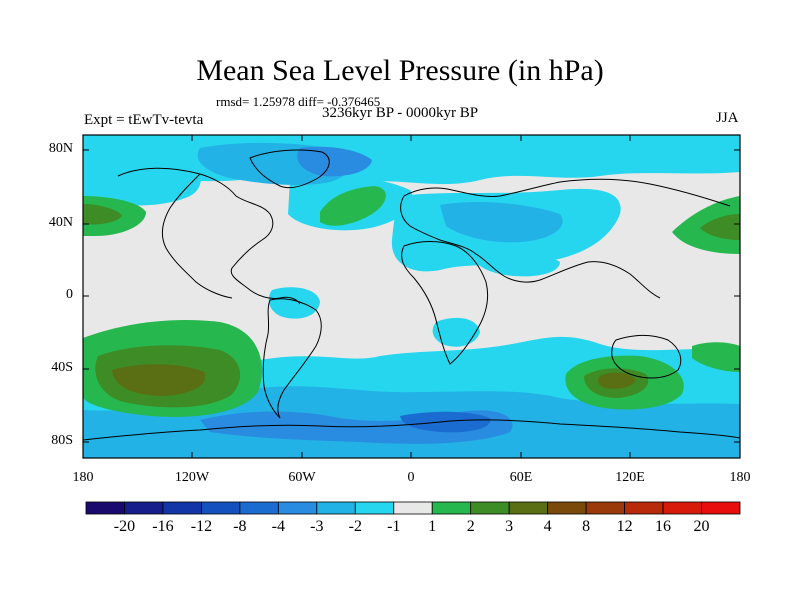 The height and width of the screenshot is (600, 800). Describe the element at coordinates (62, 367) in the screenshot. I see `lat-label-40s: 40S` at that location.